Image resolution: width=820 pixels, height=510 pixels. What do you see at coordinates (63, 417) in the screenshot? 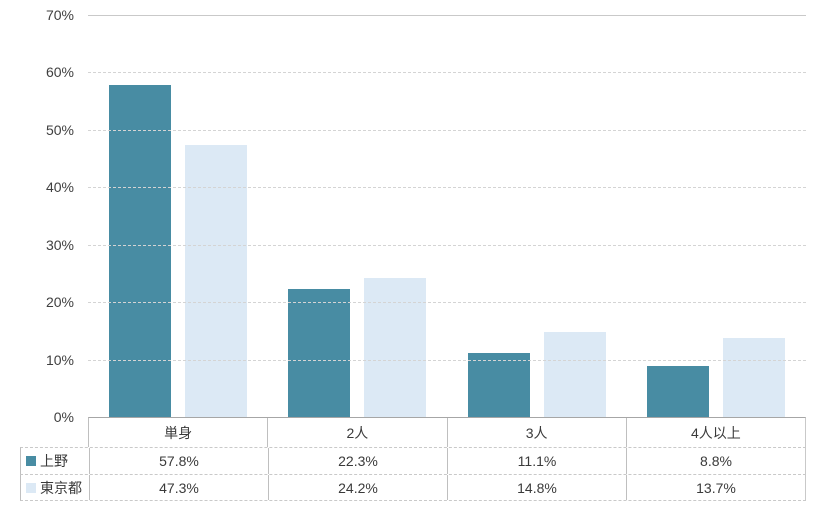
I see `y-axis-tick-label: 0%` at bounding box center [63, 417].